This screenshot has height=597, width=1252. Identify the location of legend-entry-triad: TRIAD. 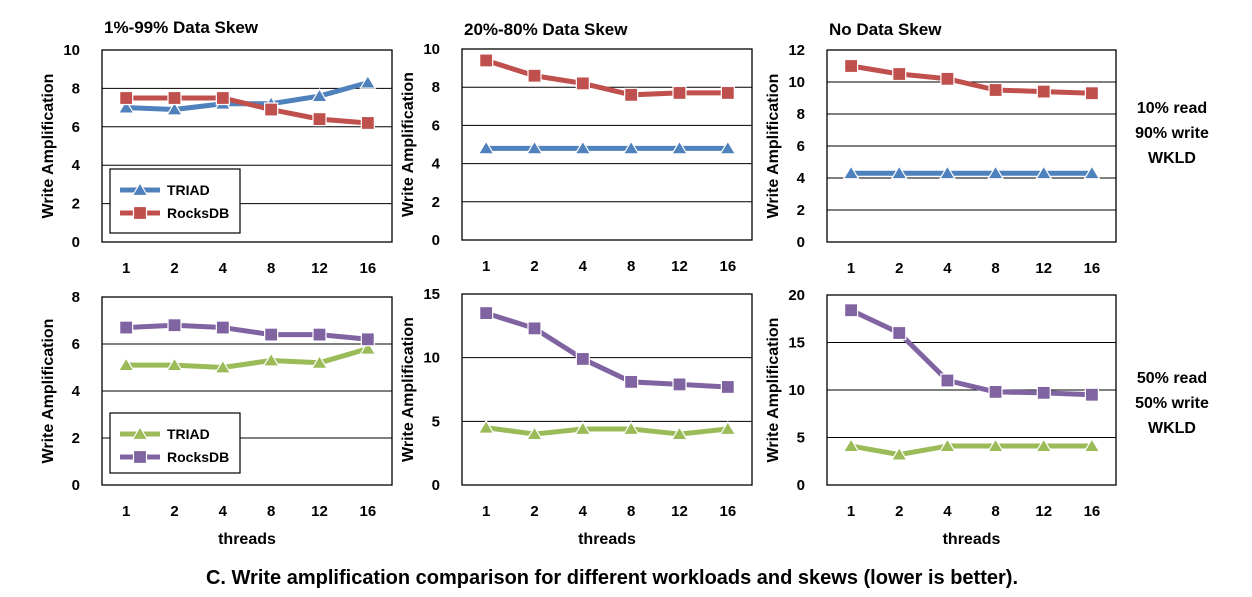
(165, 189).